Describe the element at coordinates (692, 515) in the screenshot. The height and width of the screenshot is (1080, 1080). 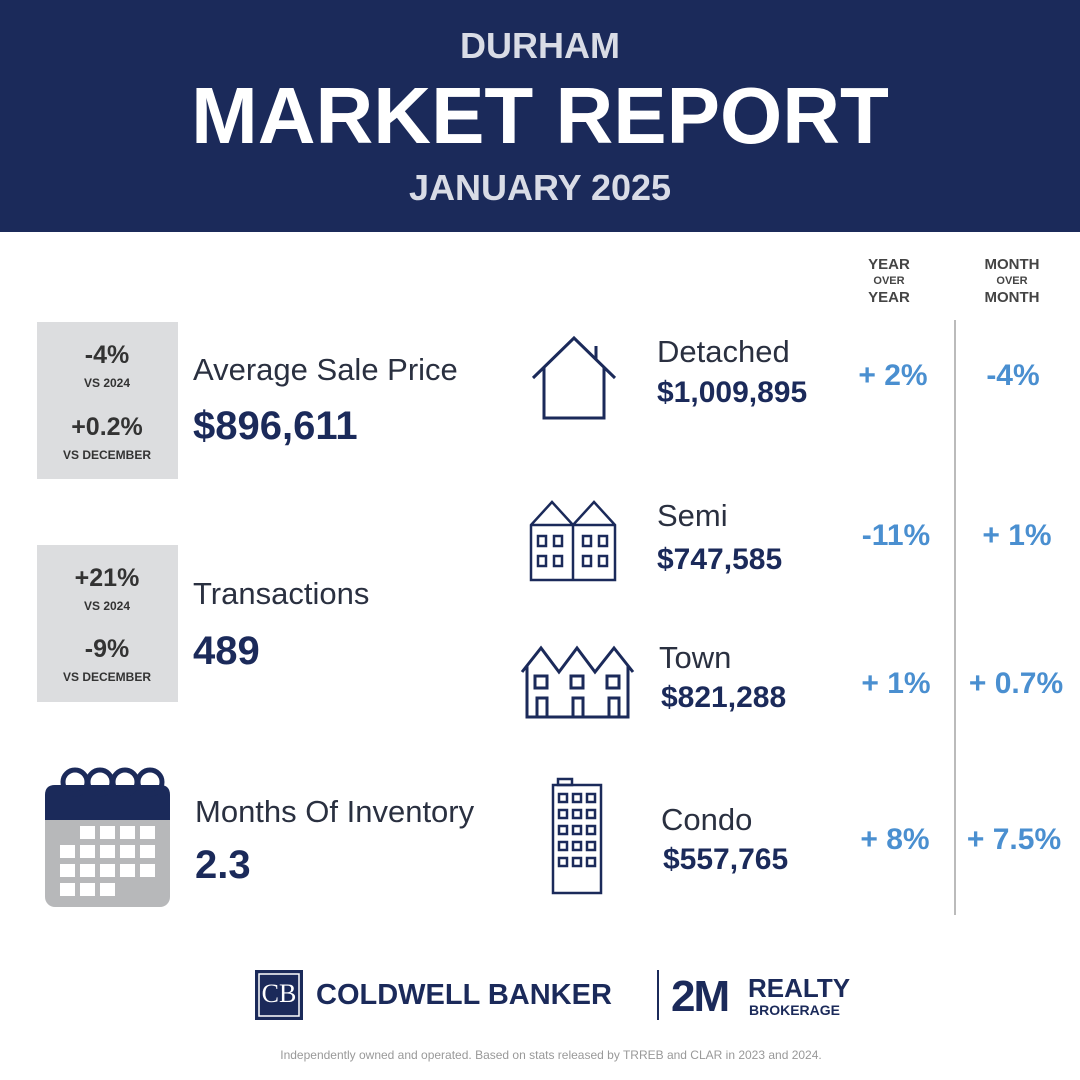
I see `property-name: Semi` at that location.